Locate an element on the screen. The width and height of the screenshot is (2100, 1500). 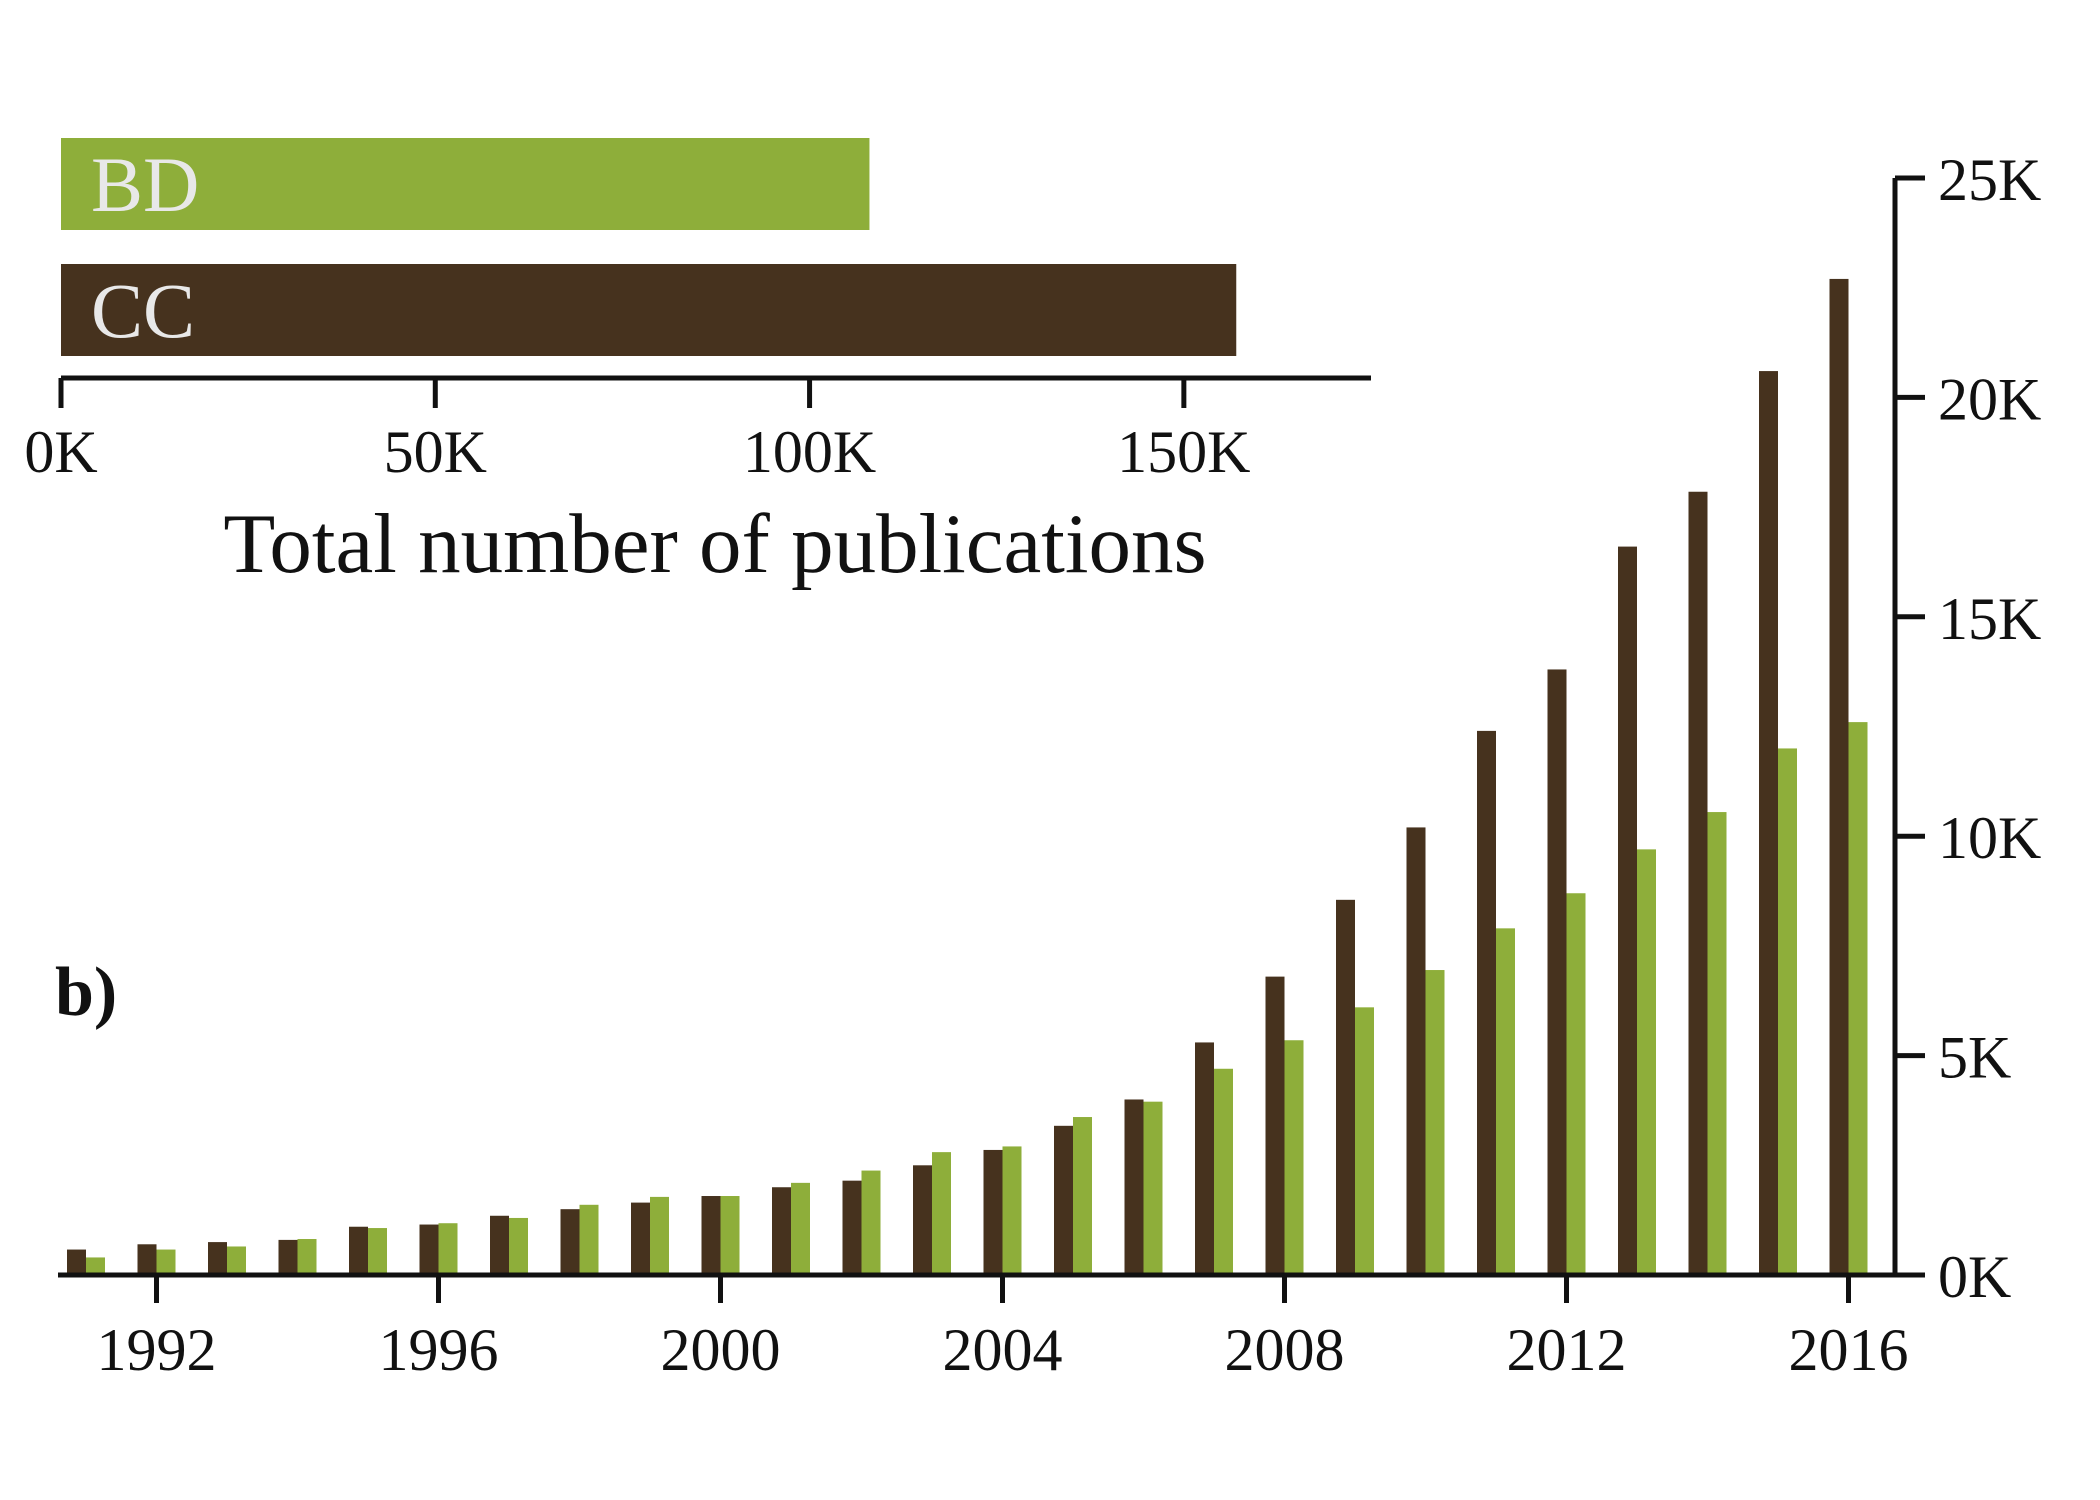
bar-bd-1996 is located at coordinates (448, 1249).